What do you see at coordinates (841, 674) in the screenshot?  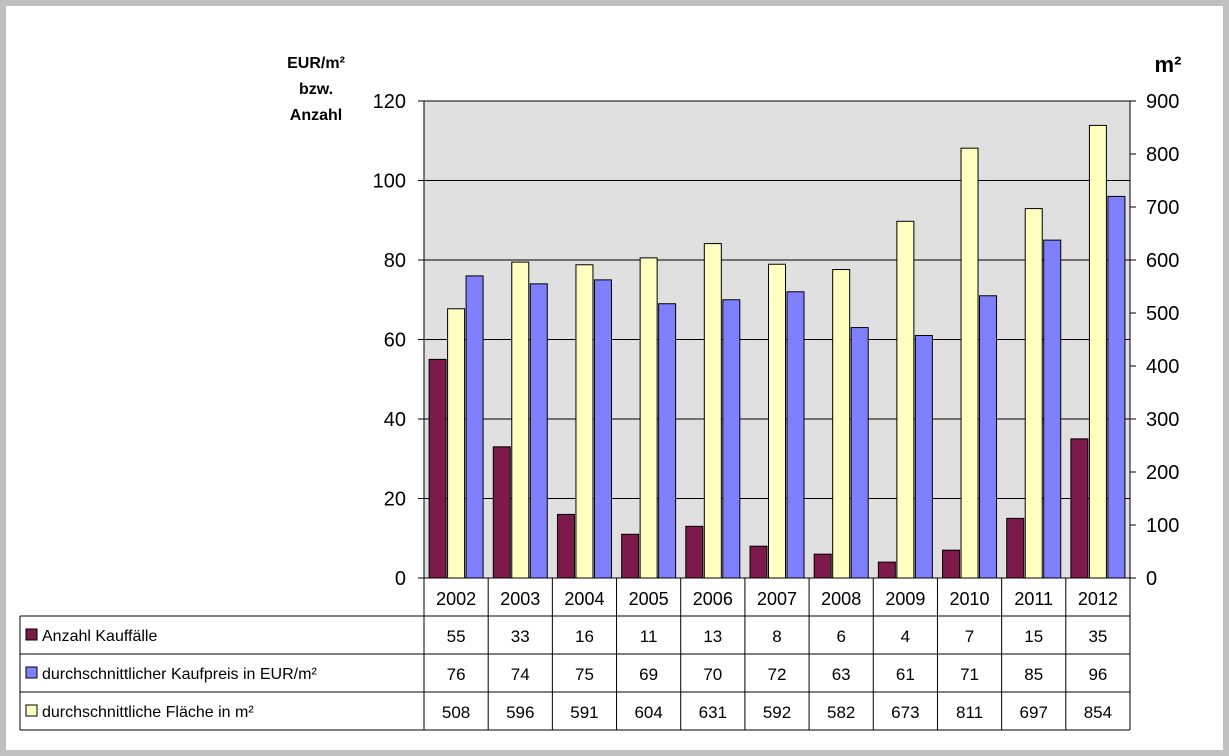 I see `table-cell-value: 63` at bounding box center [841, 674].